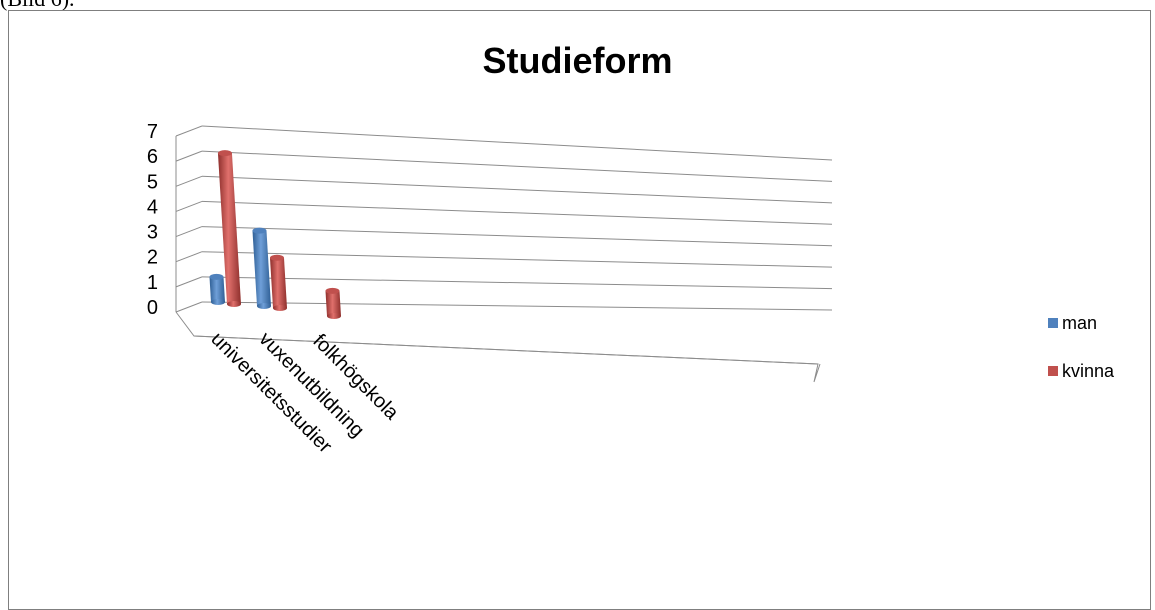 The image size is (1155, 610). What do you see at coordinates (506, 350) in the screenshot?
I see `floor-front-edge` at bounding box center [506, 350].